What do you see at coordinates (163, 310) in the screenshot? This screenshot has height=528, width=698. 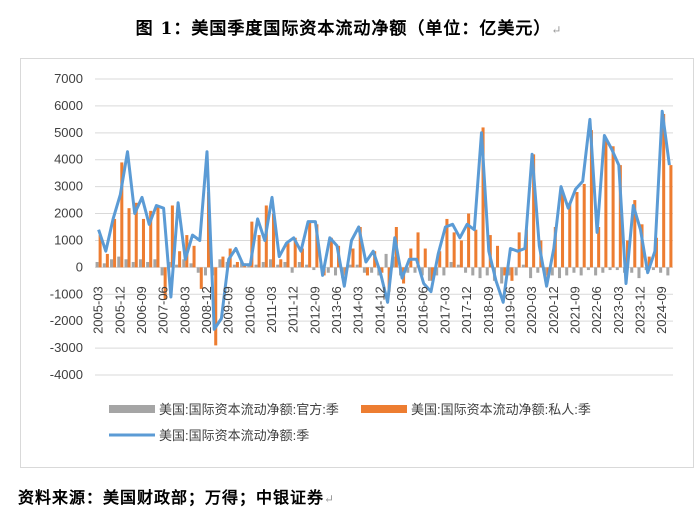 I see `x-tick-label: 2007-06` at bounding box center [163, 310].